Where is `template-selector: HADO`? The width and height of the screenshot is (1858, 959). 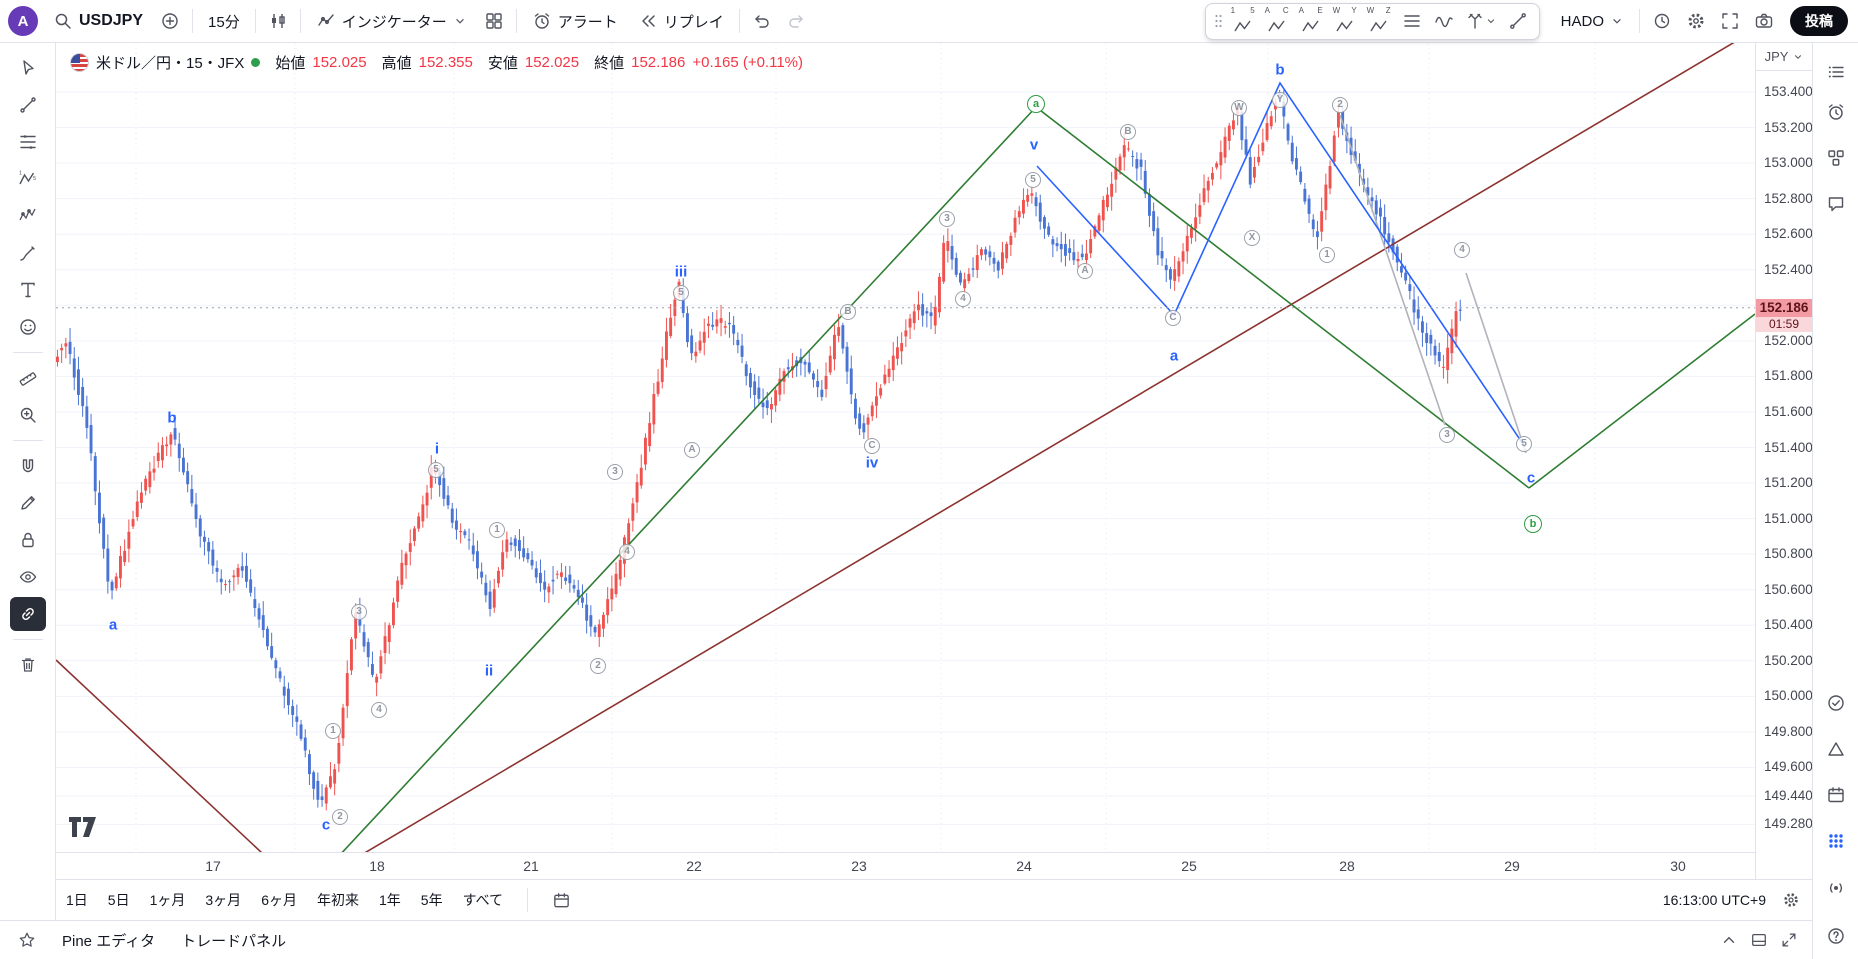
template-selector: HADO is located at coordinates (1592, 21).